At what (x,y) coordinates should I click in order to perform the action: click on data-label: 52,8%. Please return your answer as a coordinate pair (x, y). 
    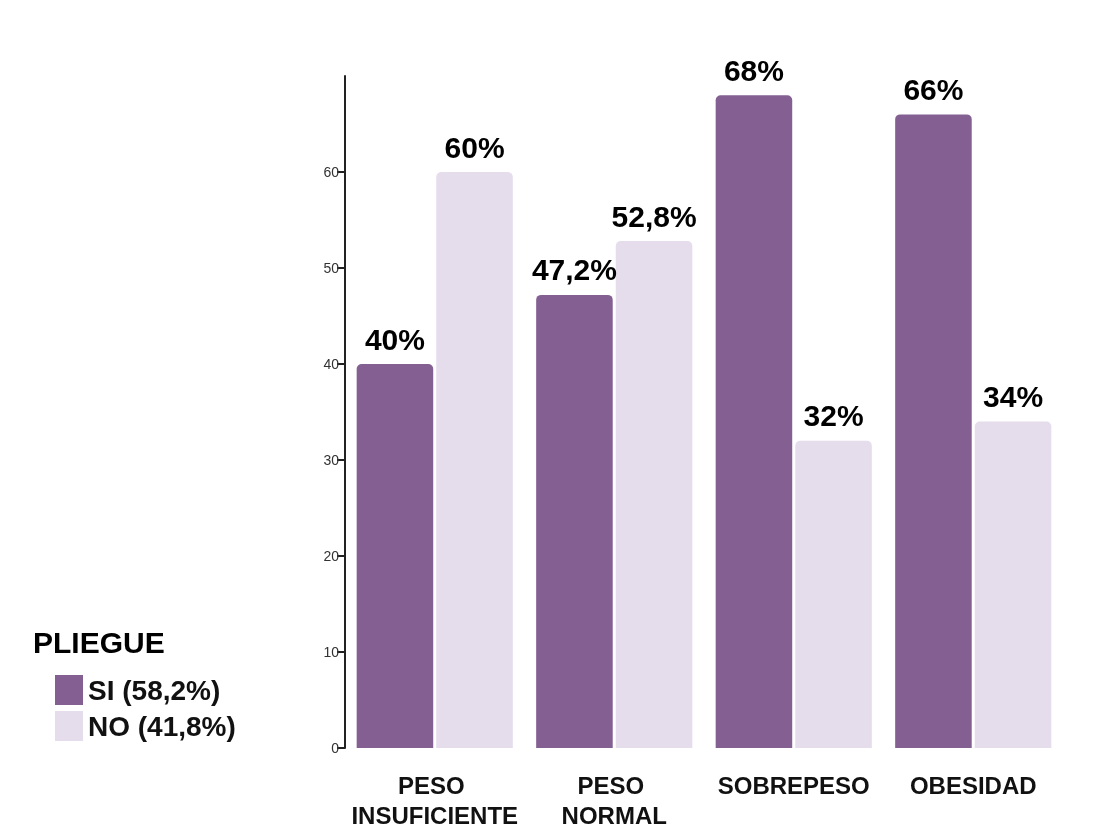
    Looking at the image, I should click on (654, 216).